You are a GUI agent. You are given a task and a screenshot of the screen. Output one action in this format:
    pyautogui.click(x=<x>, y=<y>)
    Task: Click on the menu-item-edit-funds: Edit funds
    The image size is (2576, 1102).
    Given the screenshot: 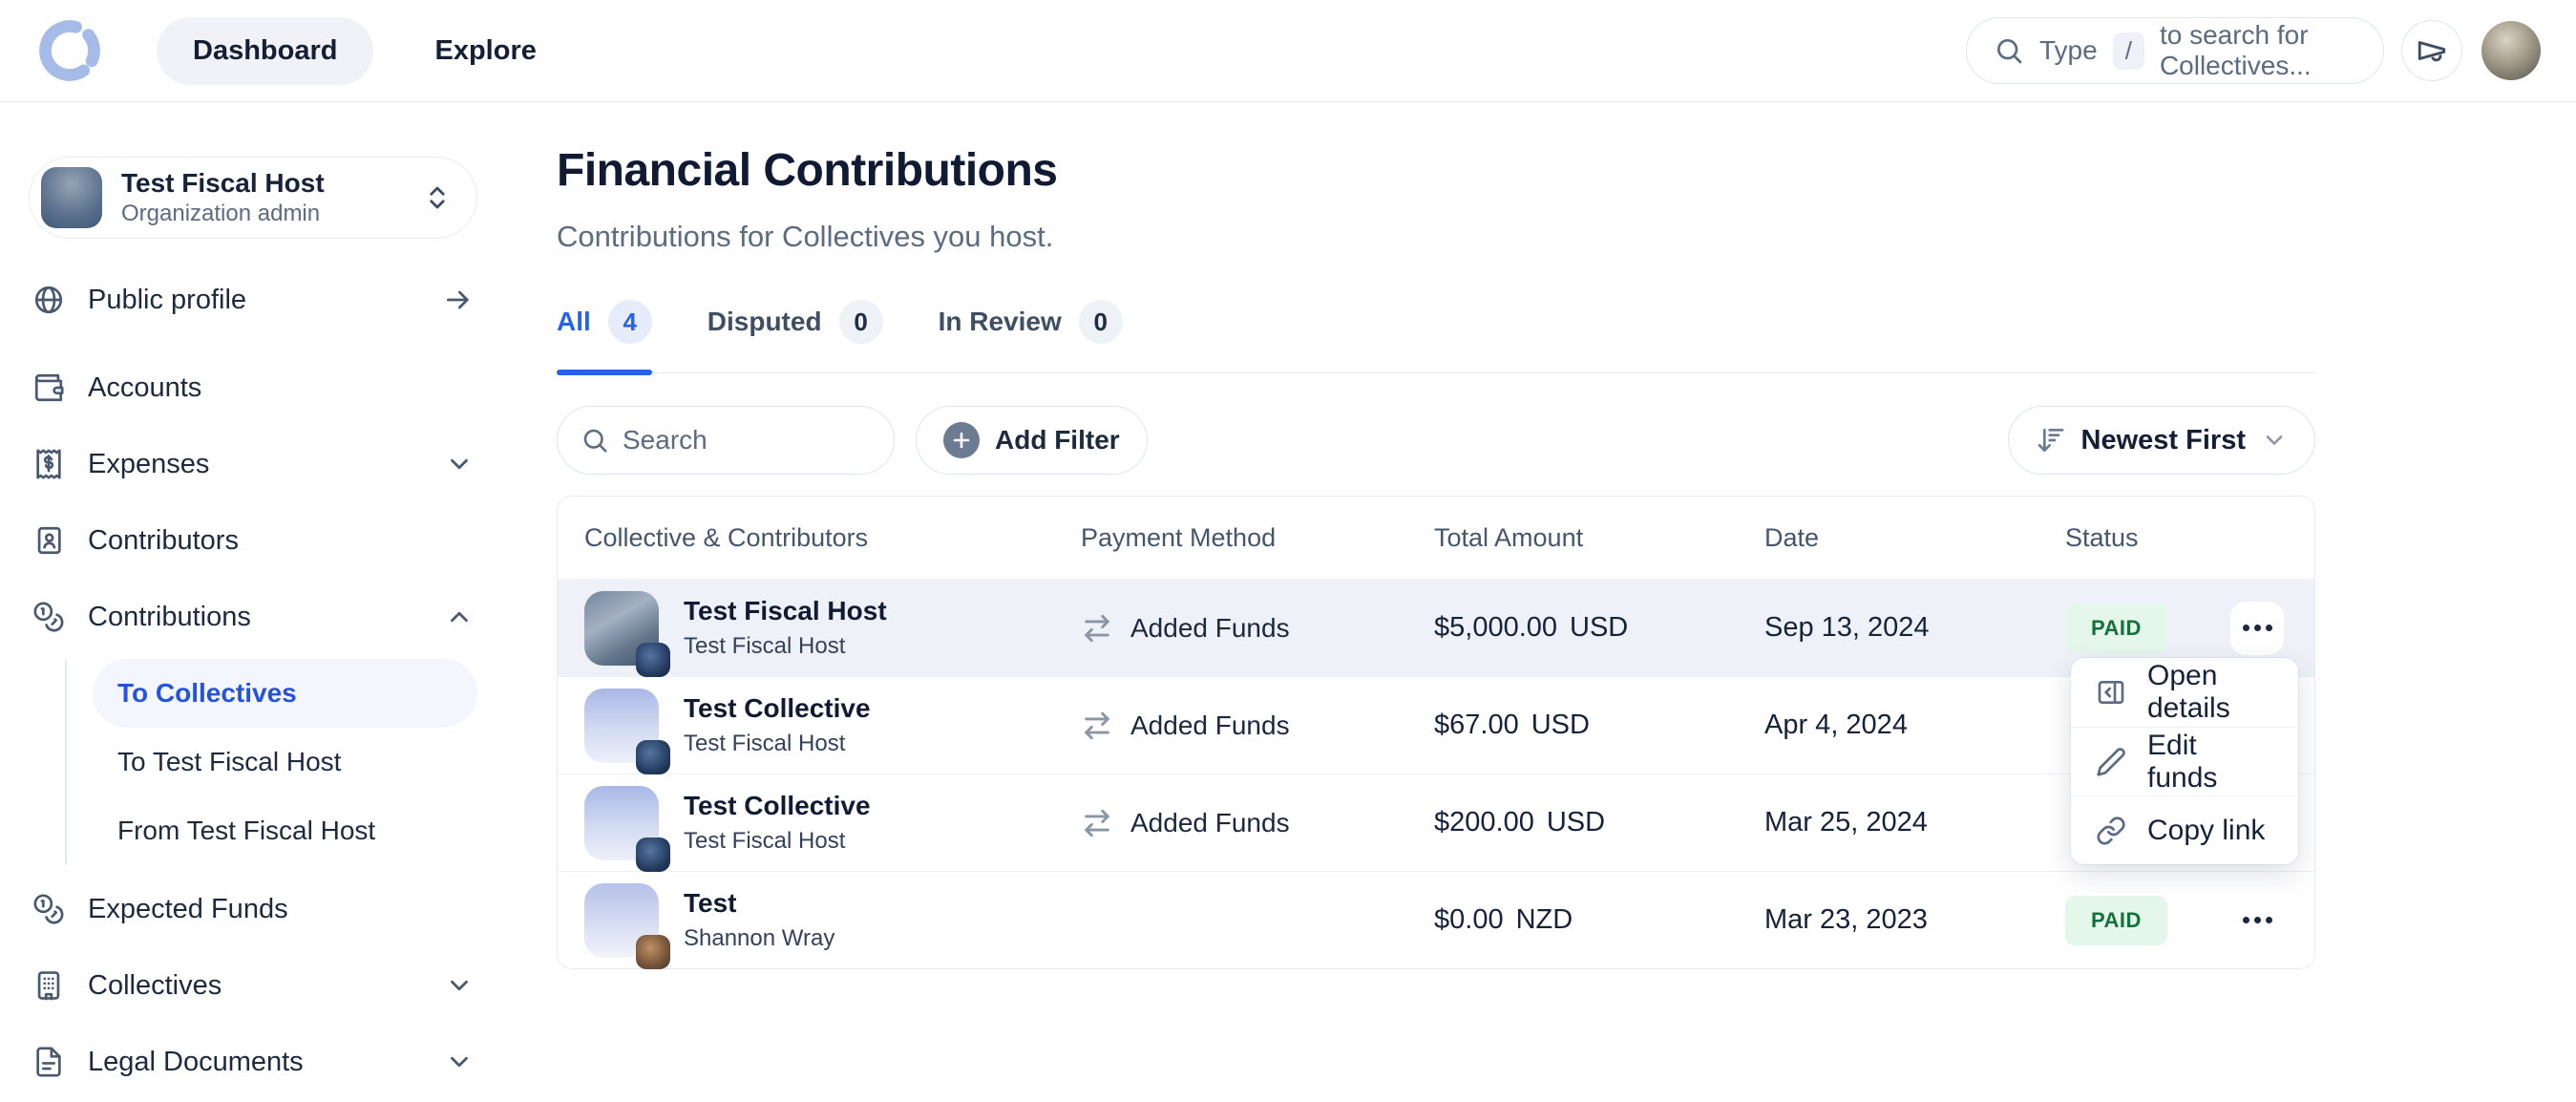 What is the action you would take?
    pyautogui.click(x=2184, y=761)
    